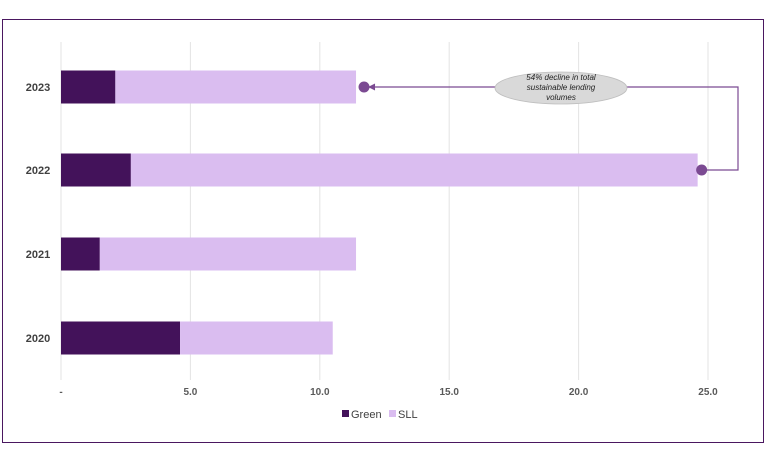 This screenshot has width=768, height=471. Describe the element at coordinates (80, 254) in the screenshot. I see `bar-green-2021` at that location.